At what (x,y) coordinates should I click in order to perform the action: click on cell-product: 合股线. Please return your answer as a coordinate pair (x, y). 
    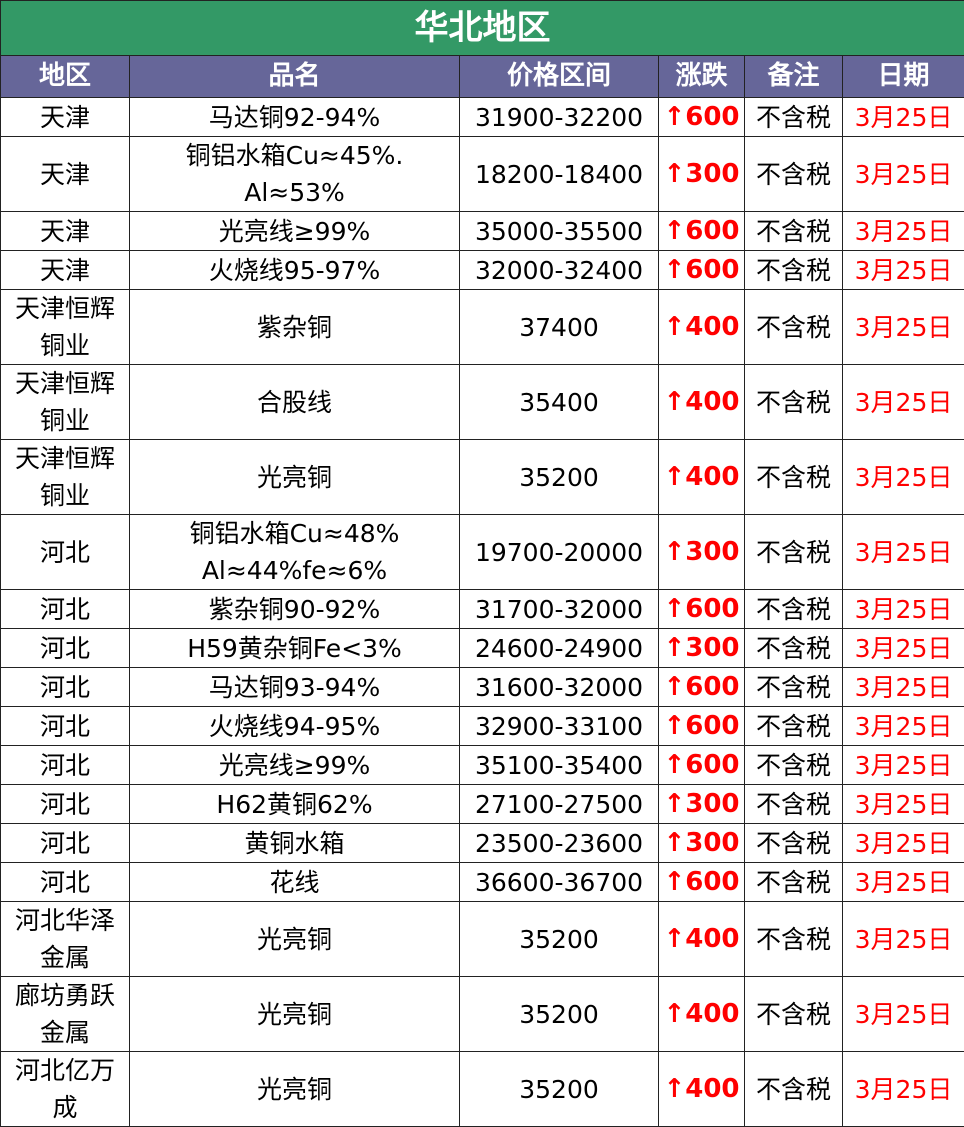
    Looking at the image, I should click on (295, 402).